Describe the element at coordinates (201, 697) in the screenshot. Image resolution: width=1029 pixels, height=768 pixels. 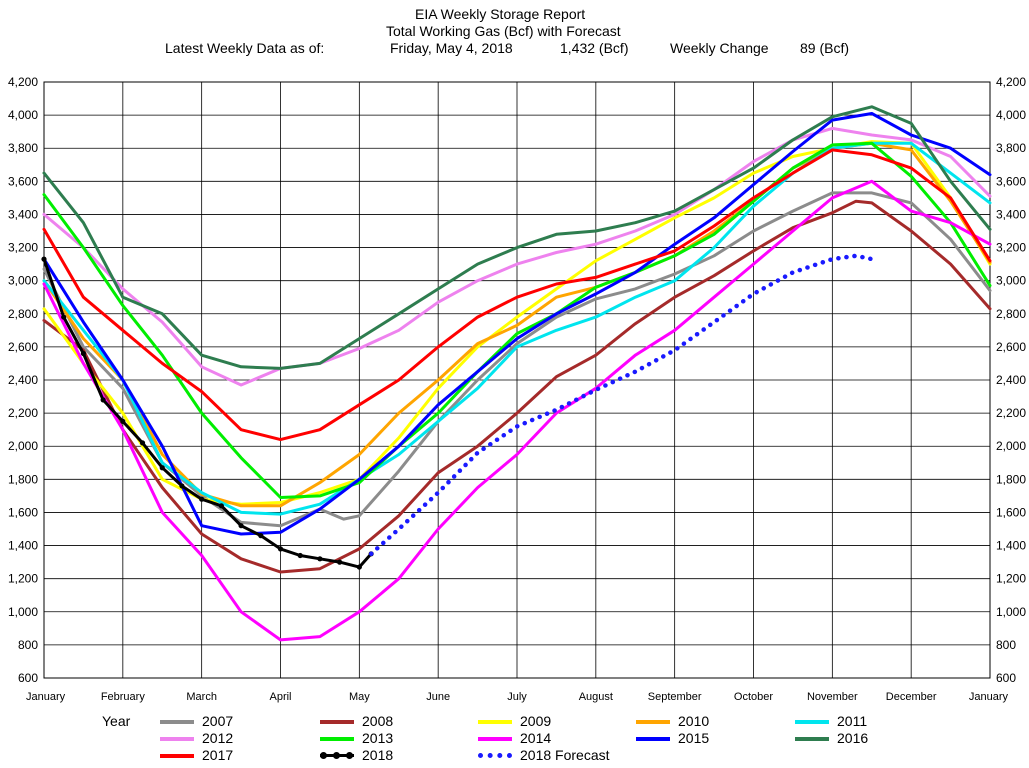
I see `x-tick-label: March` at that location.